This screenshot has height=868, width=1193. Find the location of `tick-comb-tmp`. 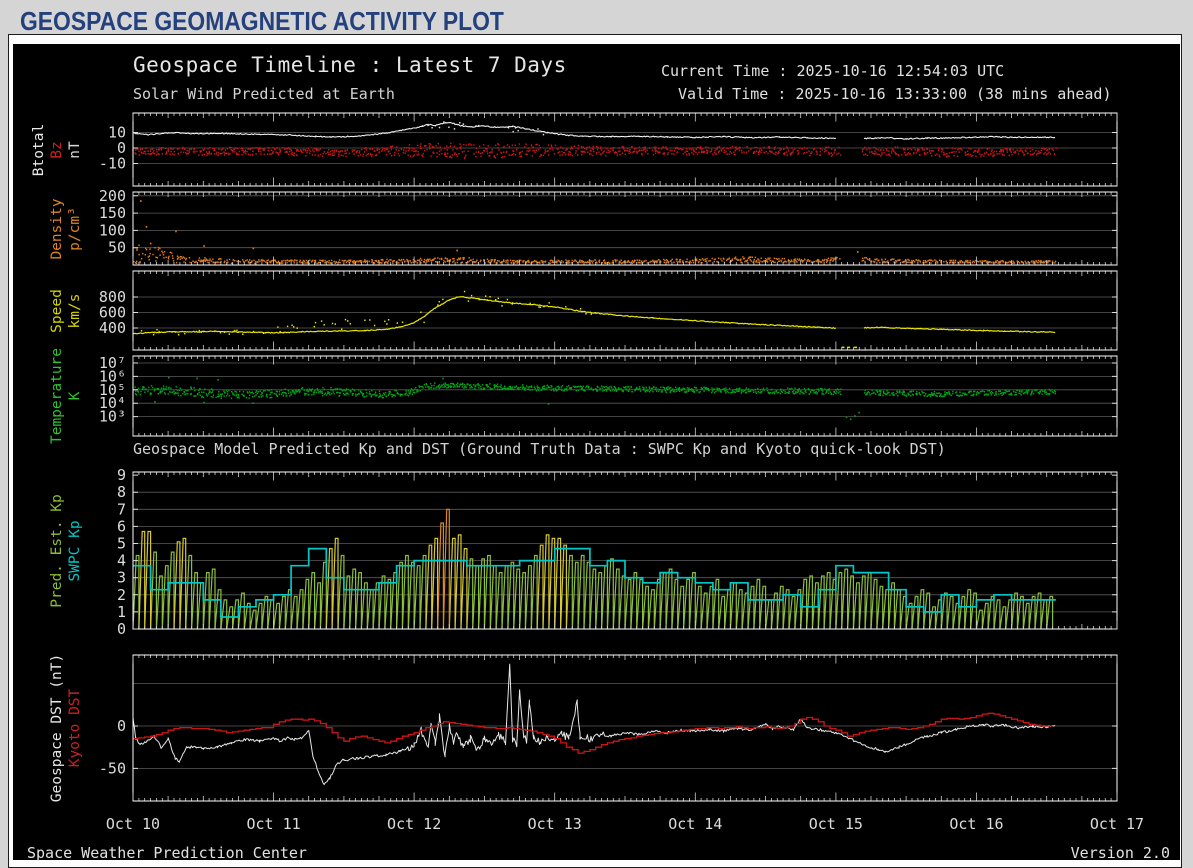

tick-comb-tmp is located at coordinates (625, 396).